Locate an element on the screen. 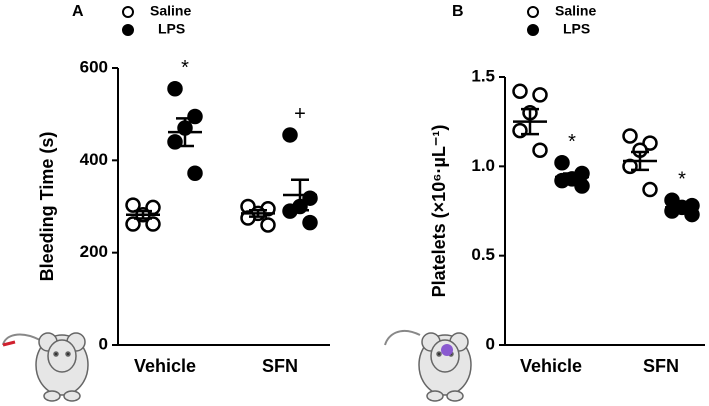  y-tick-label: 400 is located at coordinates (94, 159).